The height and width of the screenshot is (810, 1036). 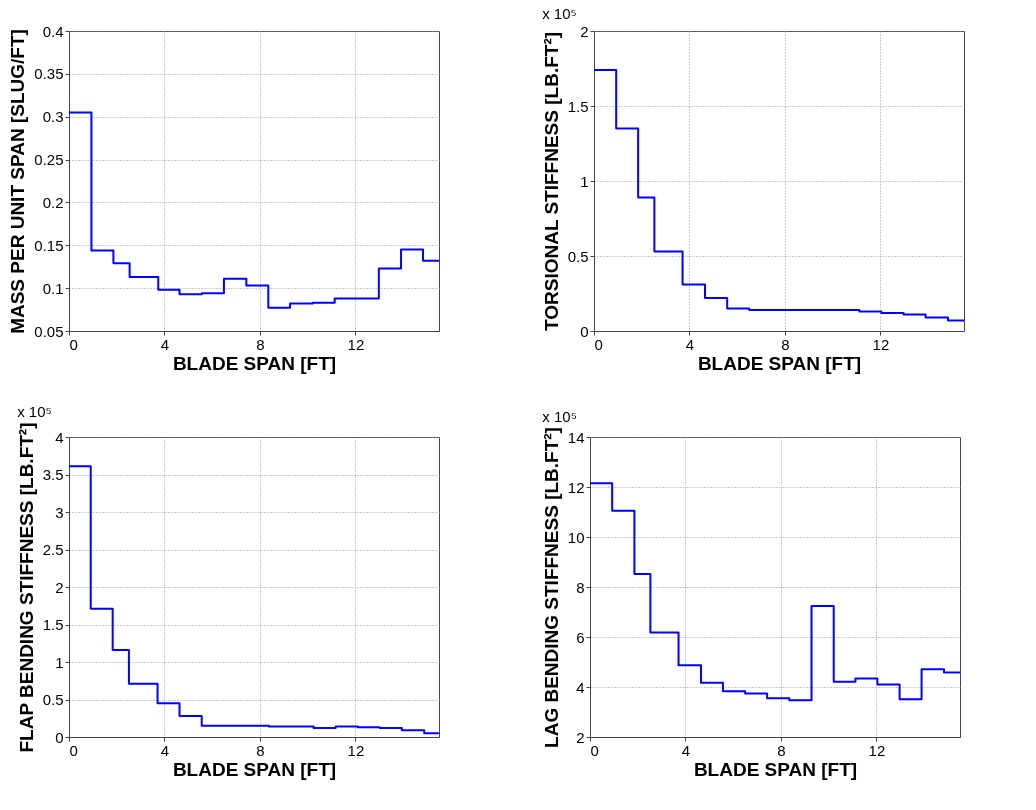 I want to click on y-tick-label: 3, so click(x=59, y=512).